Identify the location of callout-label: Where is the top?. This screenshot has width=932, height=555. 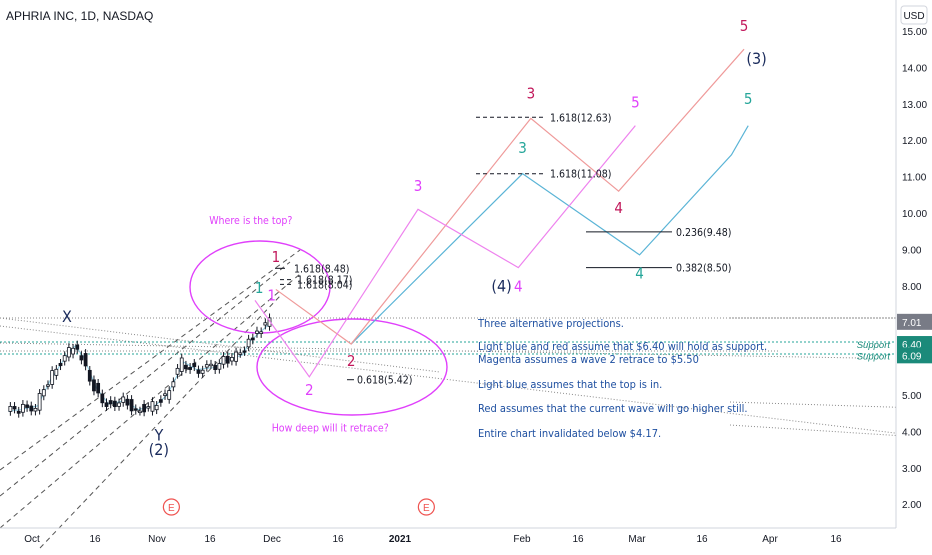
(250, 221).